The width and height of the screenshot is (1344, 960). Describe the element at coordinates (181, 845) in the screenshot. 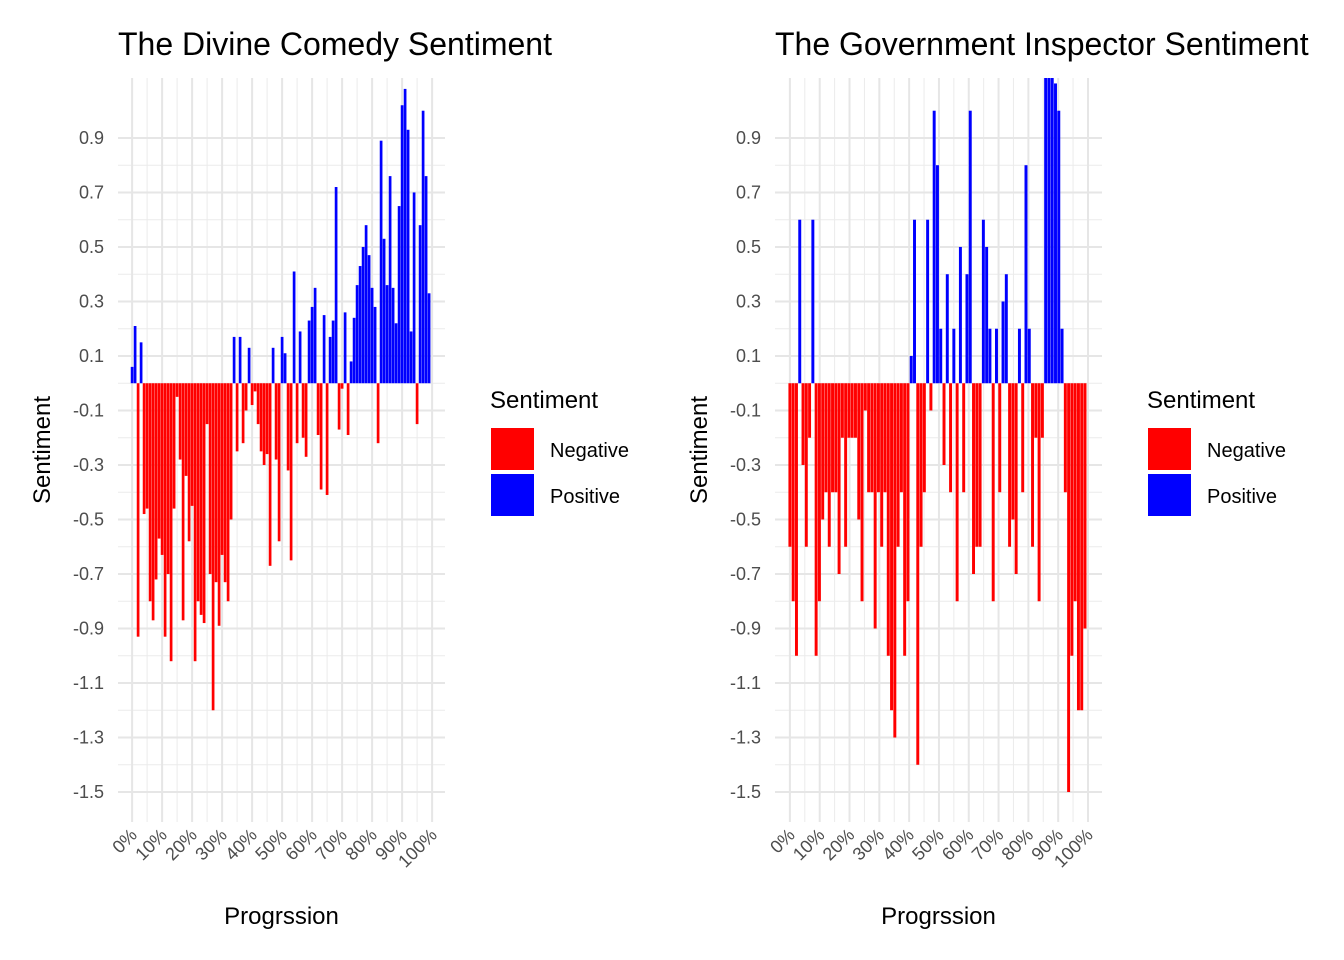

I see `x-tick-label: 20%` at that location.